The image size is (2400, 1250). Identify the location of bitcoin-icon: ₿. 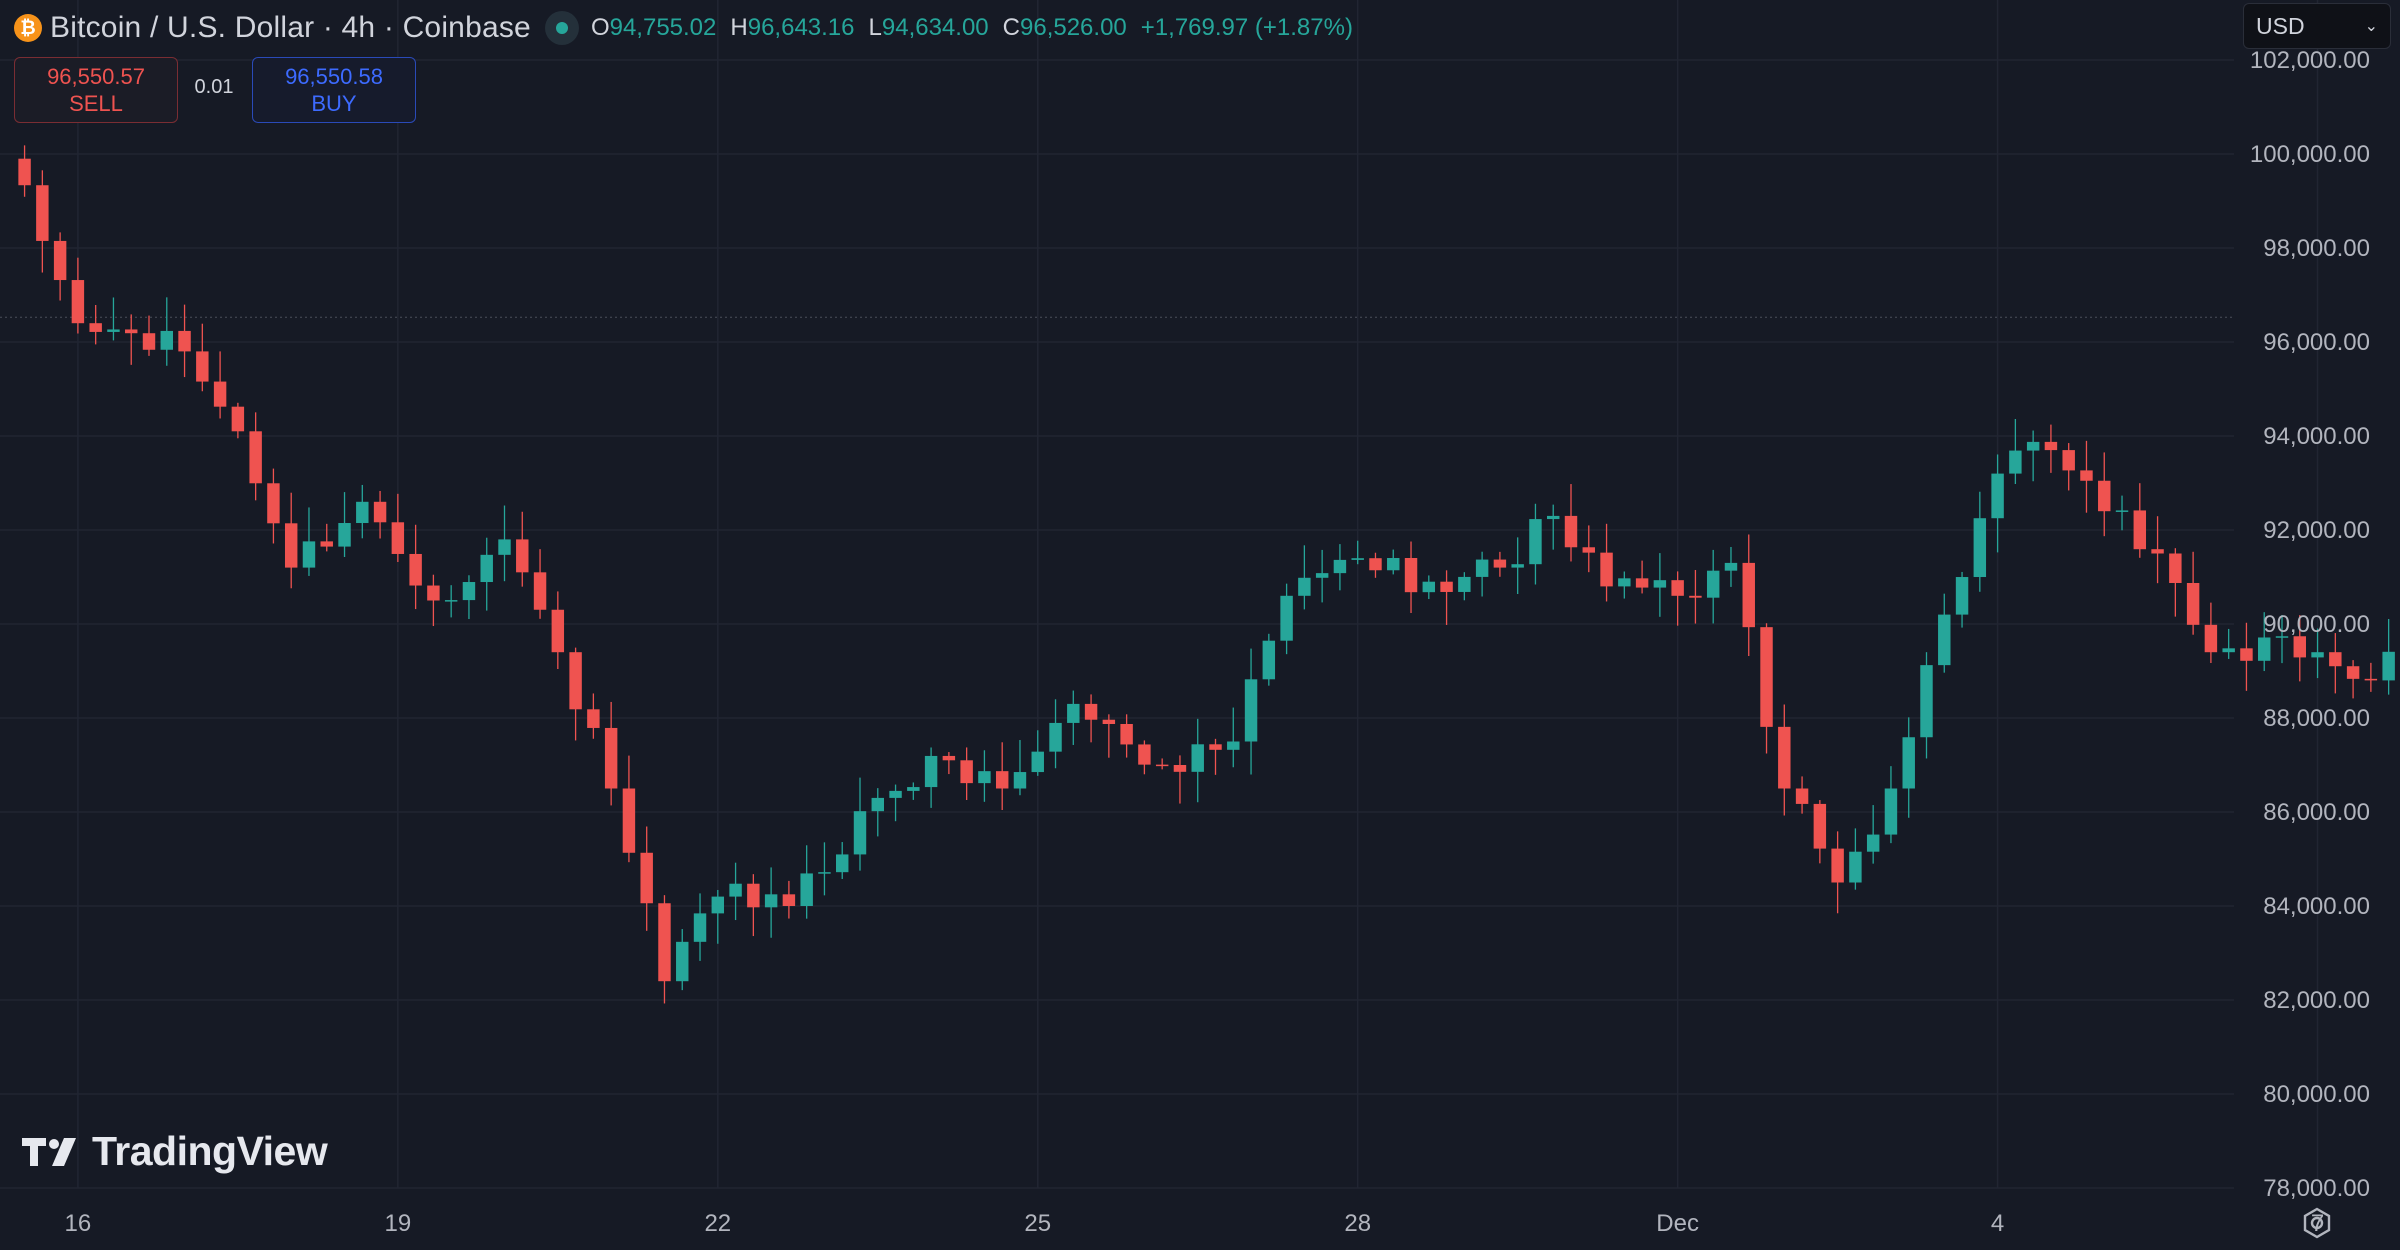
(28, 28).